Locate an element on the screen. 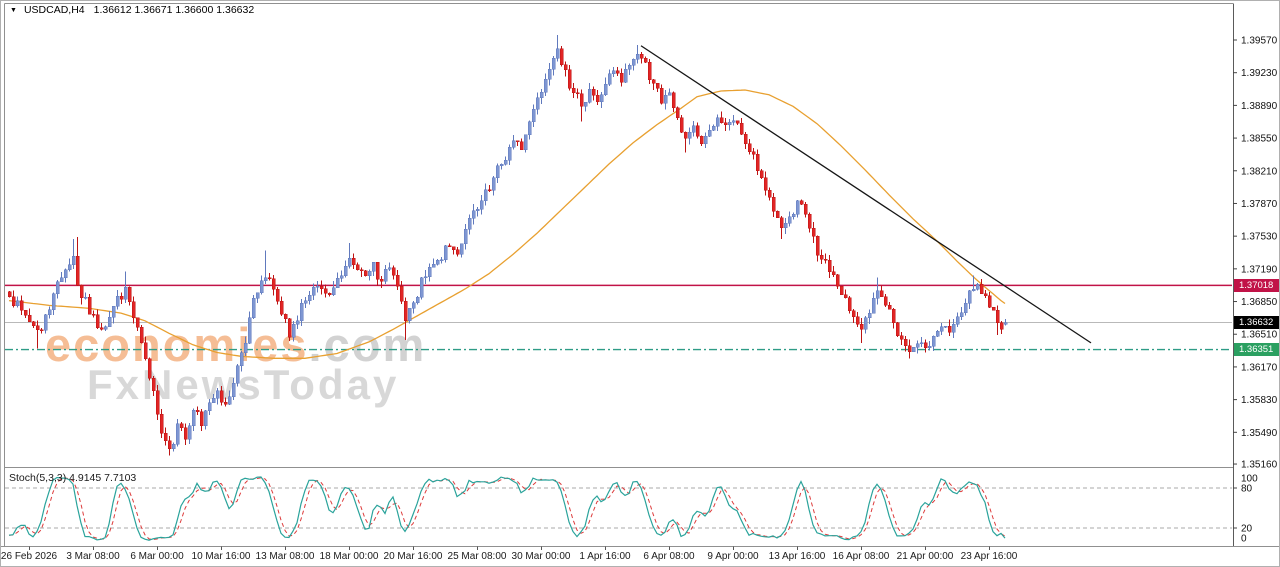  x-axis-date-label: 6 Mar 00:00 is located at coordinates (157, 556).